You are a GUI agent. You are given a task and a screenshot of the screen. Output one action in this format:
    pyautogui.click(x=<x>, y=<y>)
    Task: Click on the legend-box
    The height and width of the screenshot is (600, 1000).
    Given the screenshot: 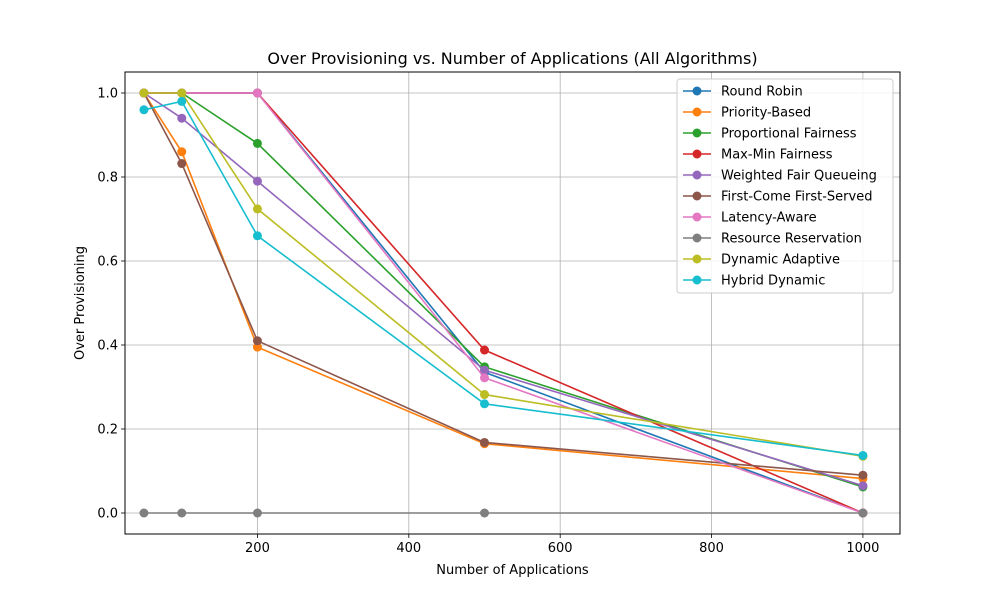 What is the action you would take?
    pyautogui.click(x=785, y=186)
    